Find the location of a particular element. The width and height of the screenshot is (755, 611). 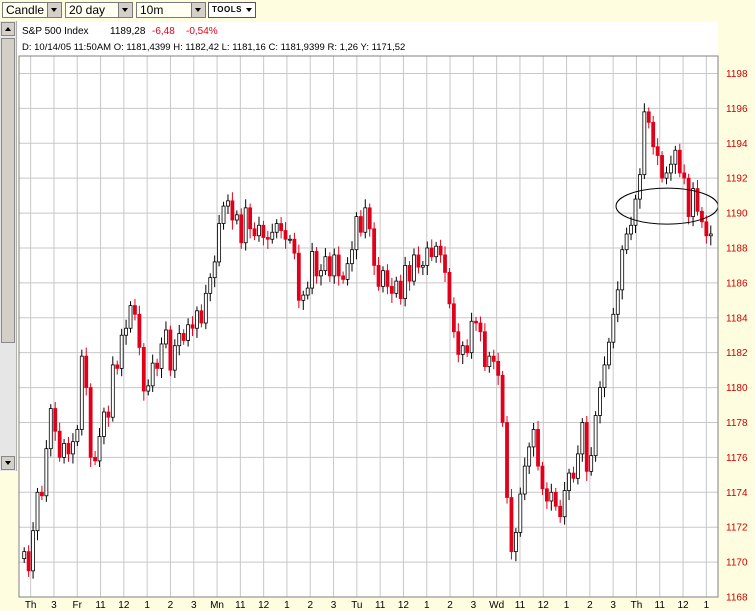

period-select: 20 day is located at coordinates (99, 10).